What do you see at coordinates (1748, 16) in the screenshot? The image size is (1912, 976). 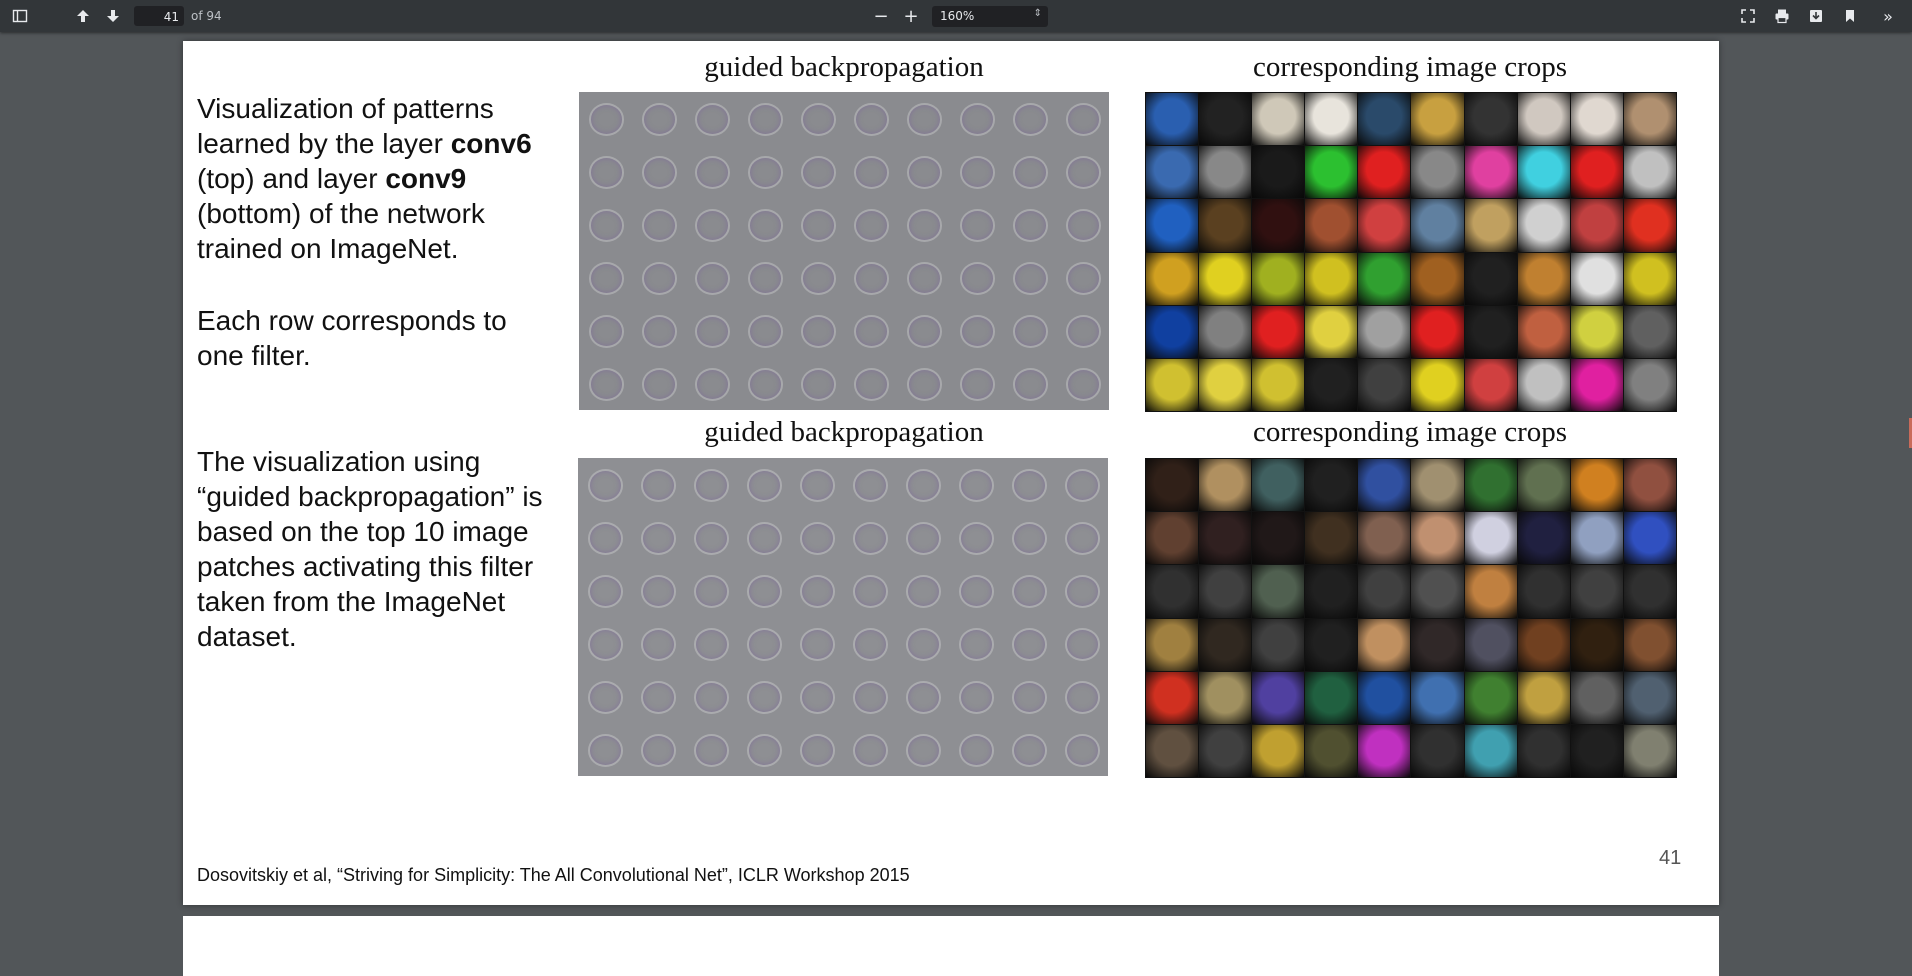 I see `presentation-icon` at bounding box center [1748, 16].